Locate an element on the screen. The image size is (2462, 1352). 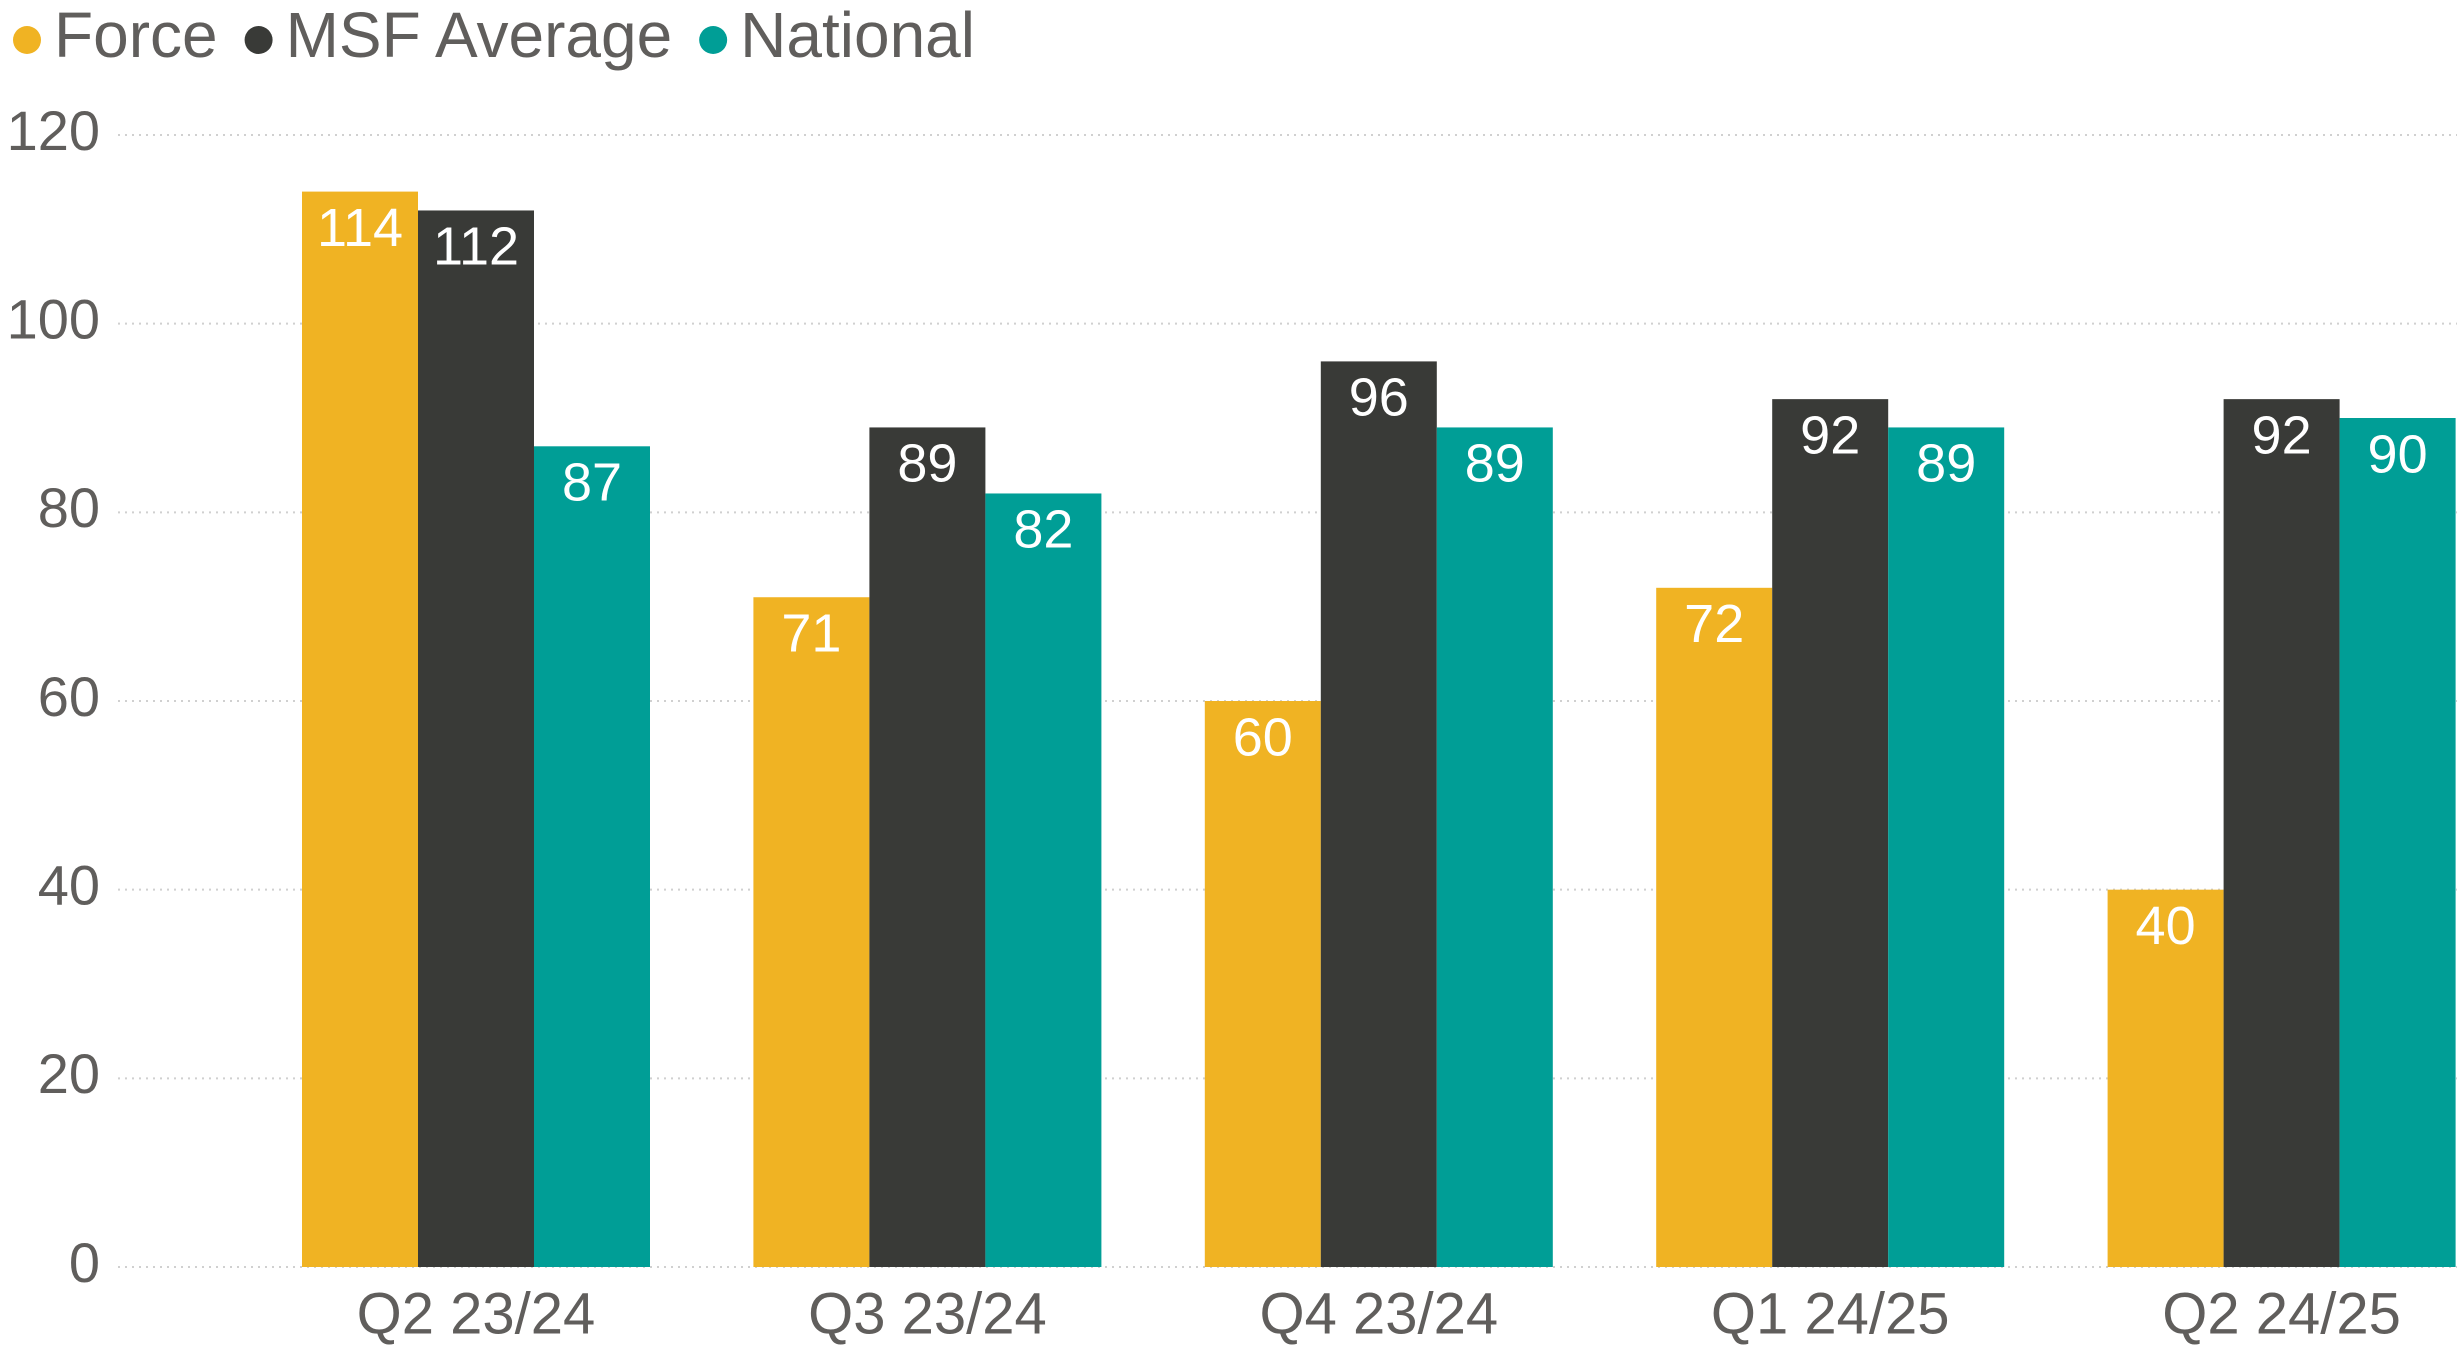
x-tick-label: Q2 24/25 is located at coordinates (2281, 1313).